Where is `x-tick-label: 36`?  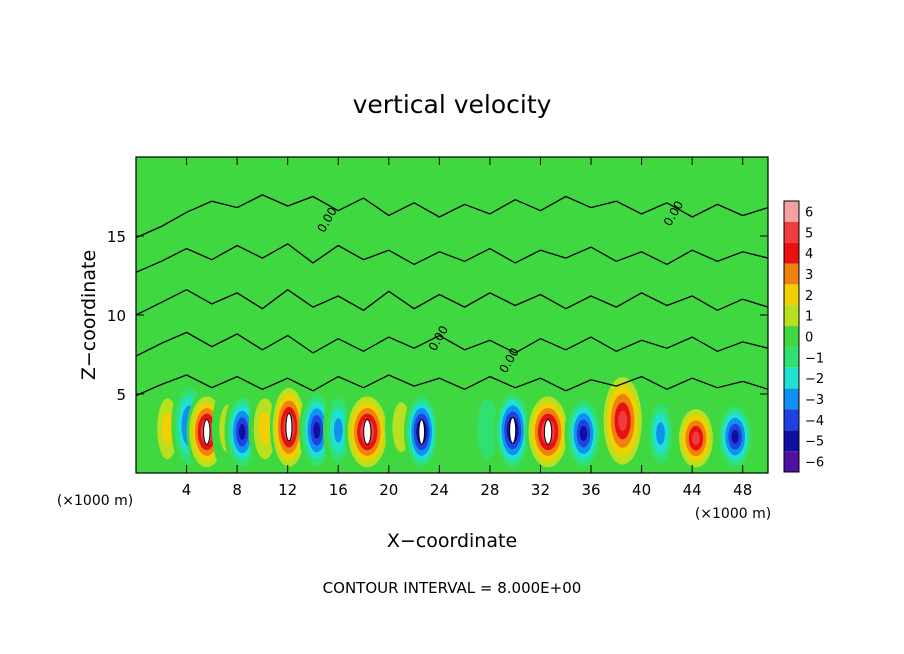
x-tick-label: 36 is located at coordinates (590, 490).